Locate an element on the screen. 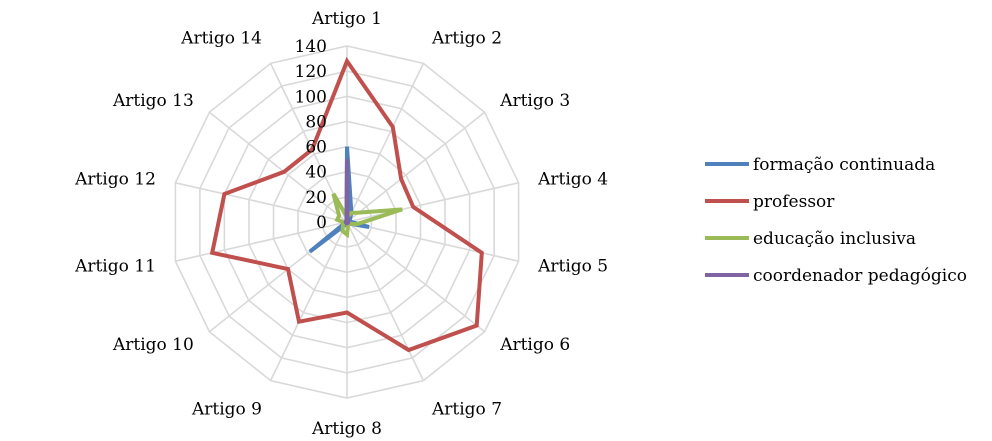  category-label-9: Artigo 9 is located at coordinates (226, 410).